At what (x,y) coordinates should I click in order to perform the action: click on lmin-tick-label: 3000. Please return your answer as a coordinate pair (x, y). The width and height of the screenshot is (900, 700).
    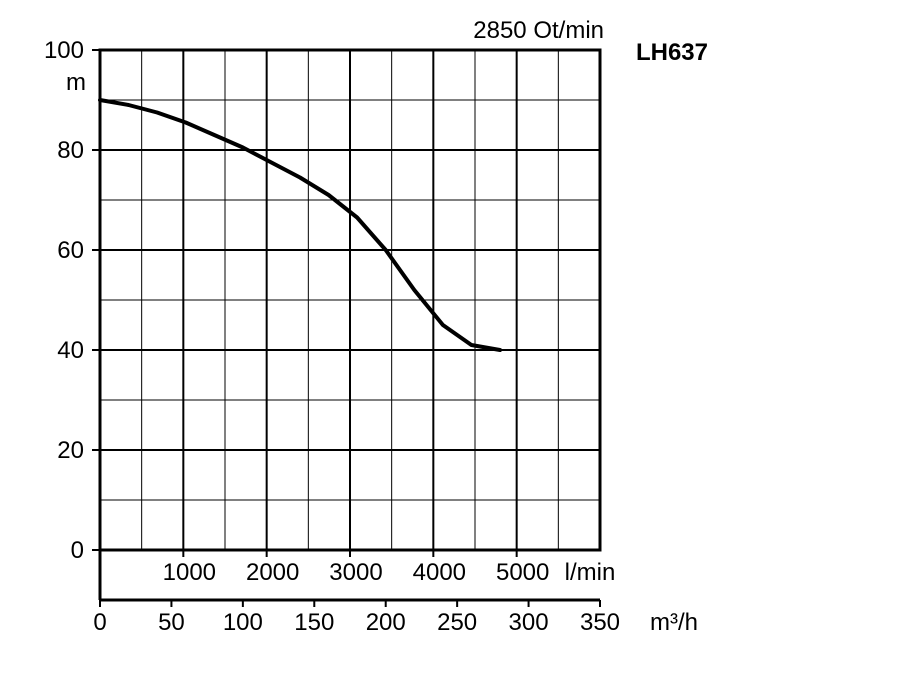
    Looking at the image, I should click on (355, 572).